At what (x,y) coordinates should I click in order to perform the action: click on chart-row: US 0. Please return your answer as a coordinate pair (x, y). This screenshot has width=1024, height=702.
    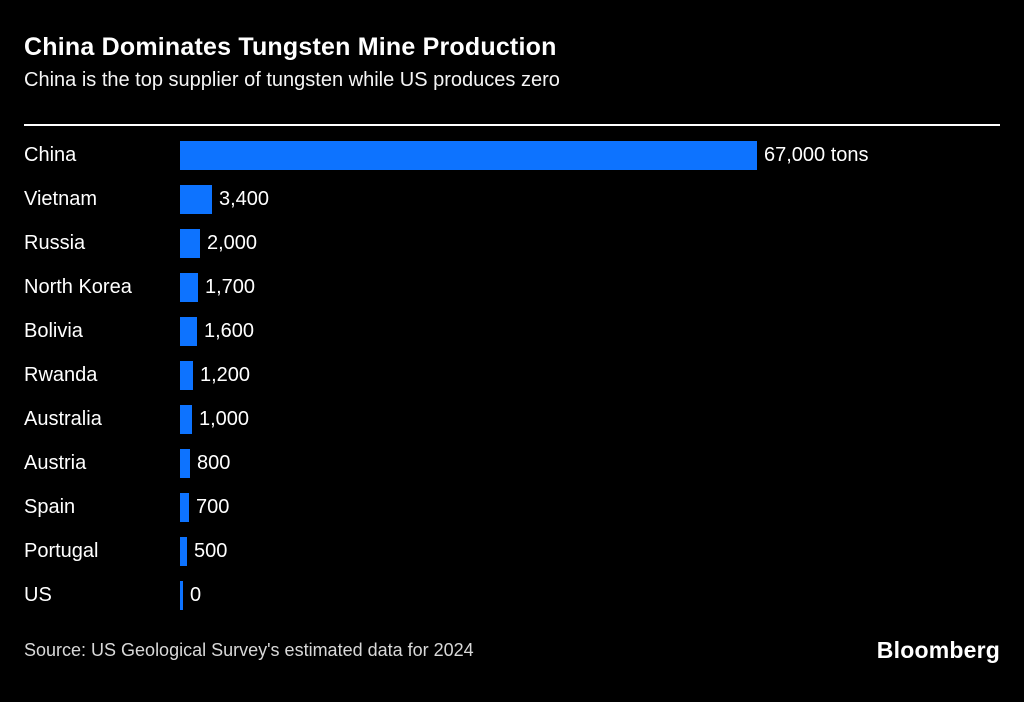
    Looking at the image, I should click on (512, 595).